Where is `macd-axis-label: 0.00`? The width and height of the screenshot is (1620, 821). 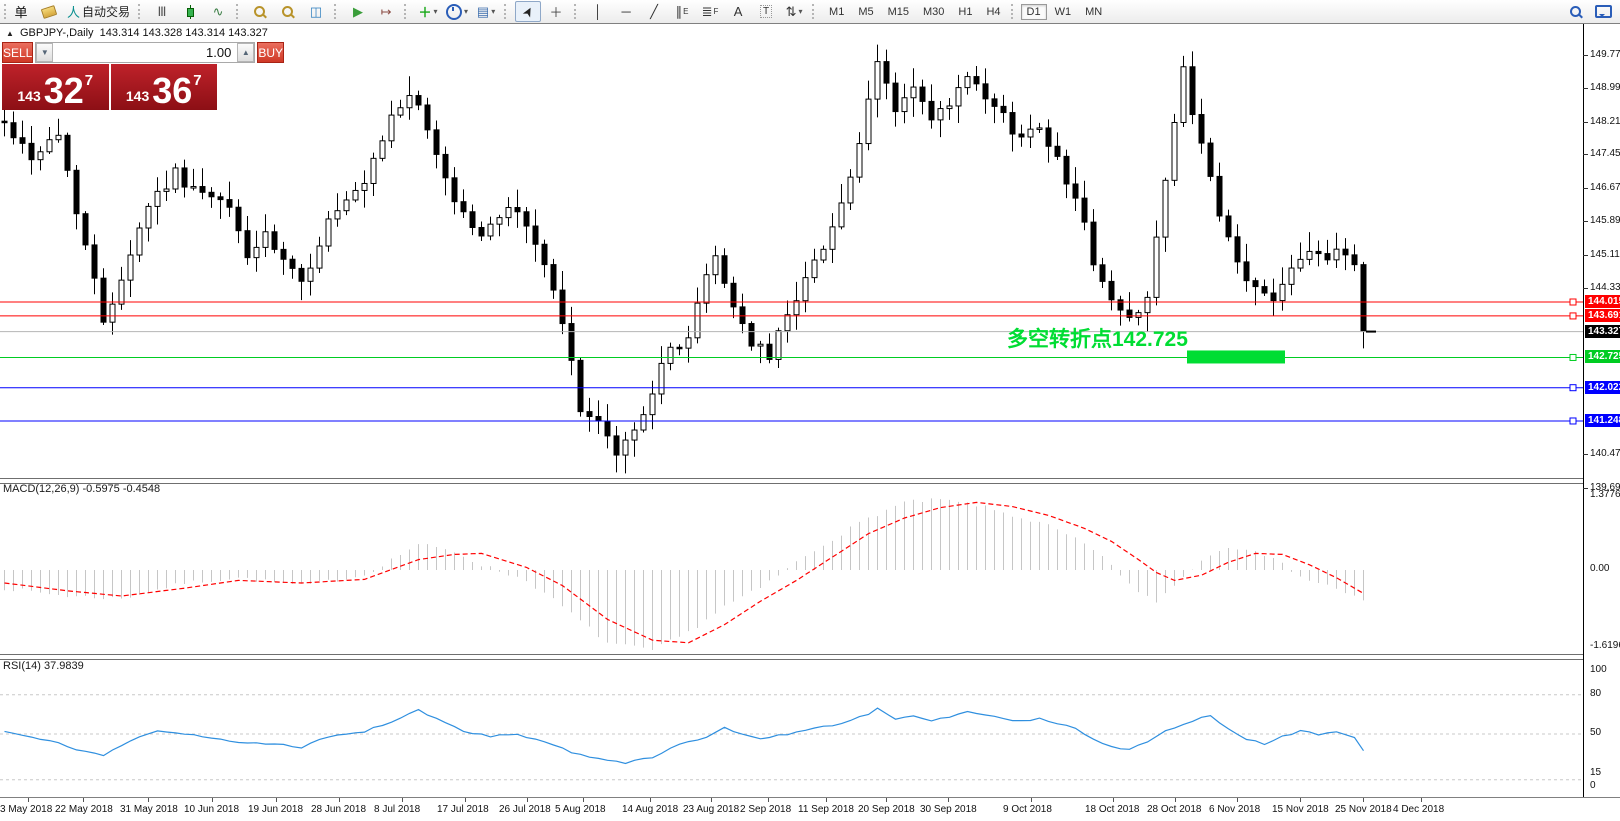 macd-axis-label: 0.00 is located at coordinates (1600, 568).